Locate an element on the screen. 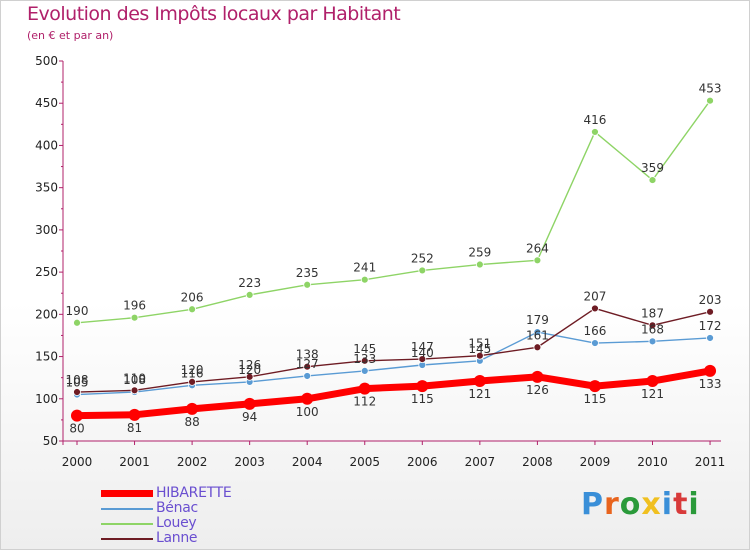 This screenshot has width=750, height=551. data-label-louey: 252 is located at coordinates (422, 258).